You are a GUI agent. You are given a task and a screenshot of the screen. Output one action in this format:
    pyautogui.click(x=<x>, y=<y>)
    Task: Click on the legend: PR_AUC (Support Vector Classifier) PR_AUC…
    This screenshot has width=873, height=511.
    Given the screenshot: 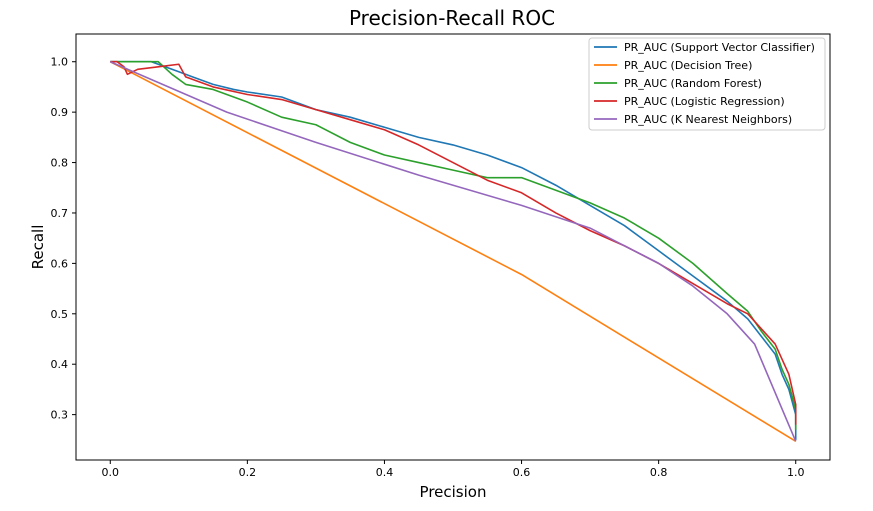 What is the action you would take?
    pyautogui.click(x=707, y=84)
    